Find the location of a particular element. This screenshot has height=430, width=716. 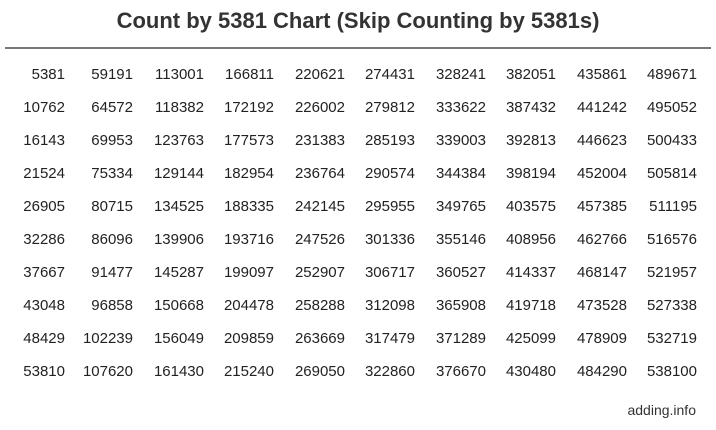

table-cell: 263669 is located at coordinates (319, 338).